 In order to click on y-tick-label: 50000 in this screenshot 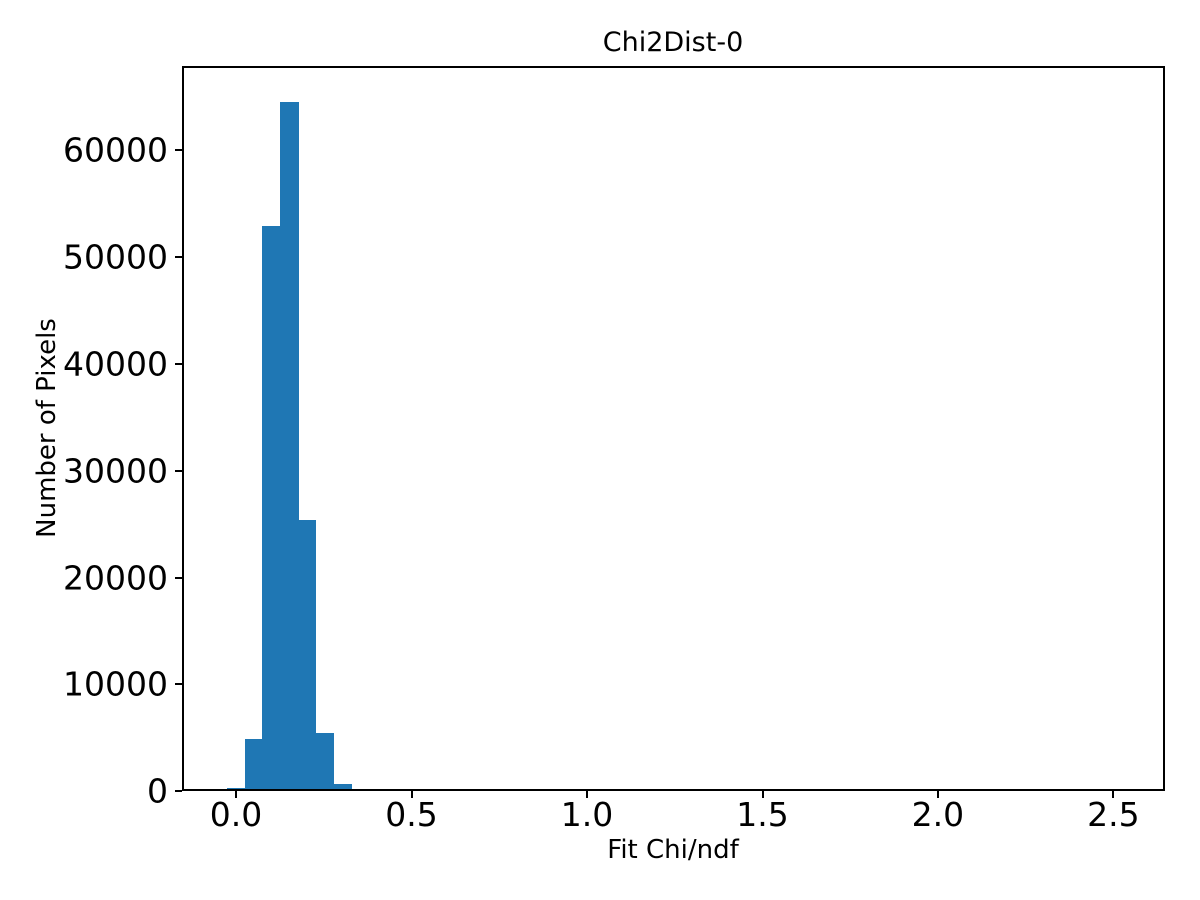, I will do `click(115, 257)`.